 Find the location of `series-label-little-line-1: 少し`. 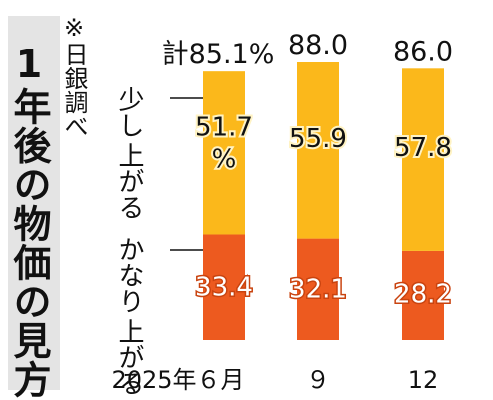

series-label-little-line-1: 少し is located at coordinates (129, 112).